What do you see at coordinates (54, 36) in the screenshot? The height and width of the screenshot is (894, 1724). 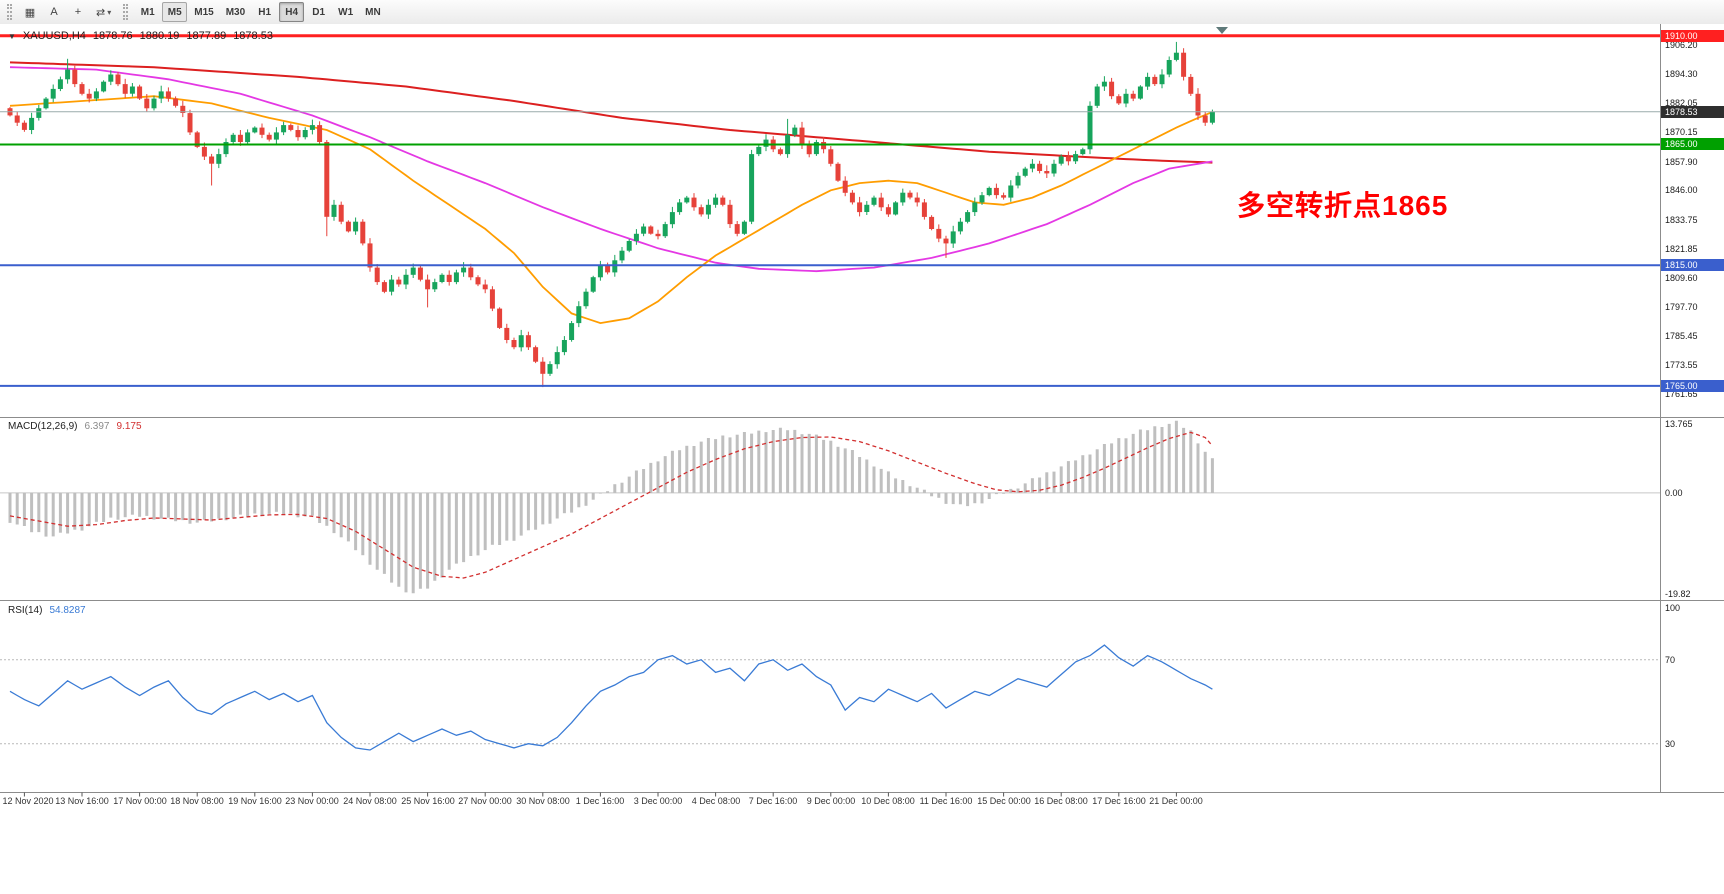 I see `symbol-name: XAUUSD,H4` at bounding box center [54, 36].